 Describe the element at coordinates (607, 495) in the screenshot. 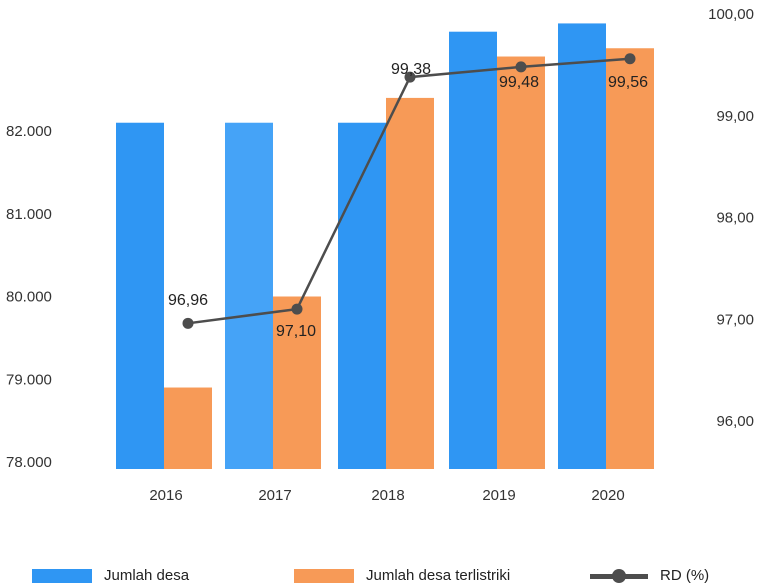

I see `x-tick-label: 2020` at that location.